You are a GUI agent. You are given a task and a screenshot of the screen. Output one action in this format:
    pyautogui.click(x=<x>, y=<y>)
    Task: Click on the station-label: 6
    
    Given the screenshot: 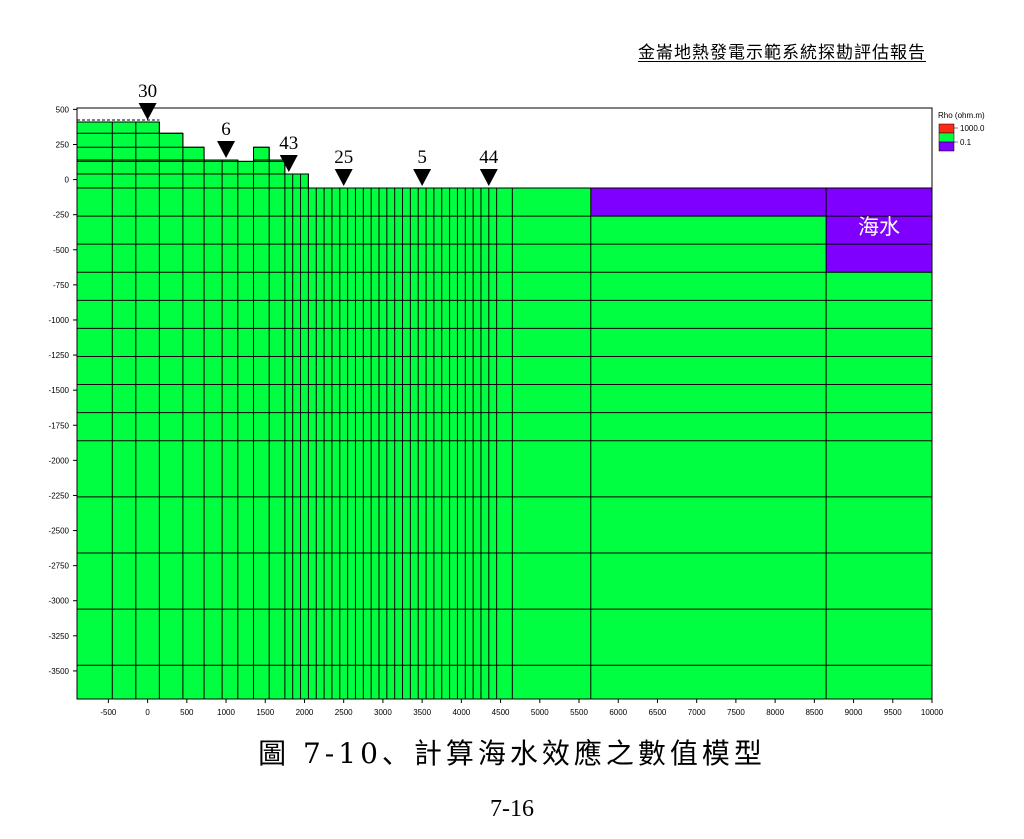 What is the action you would take?
    pyautogui.click(x=226, y=129)
    